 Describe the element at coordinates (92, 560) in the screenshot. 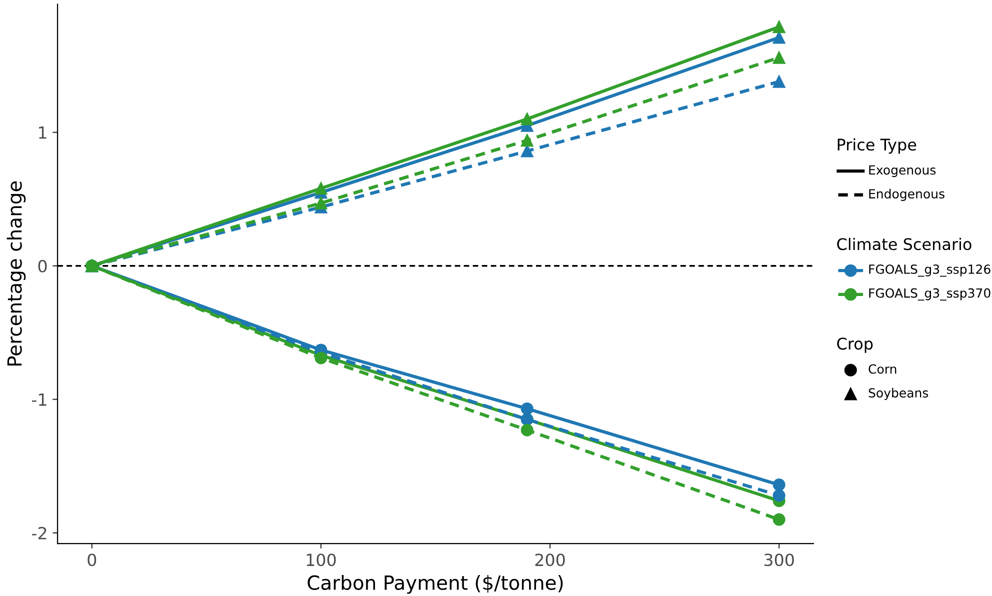

I see `x-tick-label: 0` at that location.